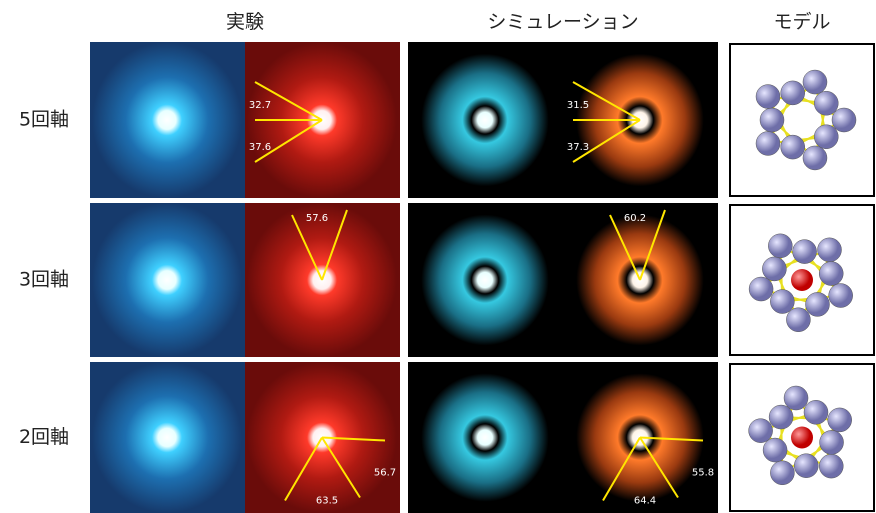 The width and height of the screenshot is (876, 513). What do you see at coordinates (44, 120) in the screenshot?
I see `row-label: 5回軸` at bounding box center [44, 120].